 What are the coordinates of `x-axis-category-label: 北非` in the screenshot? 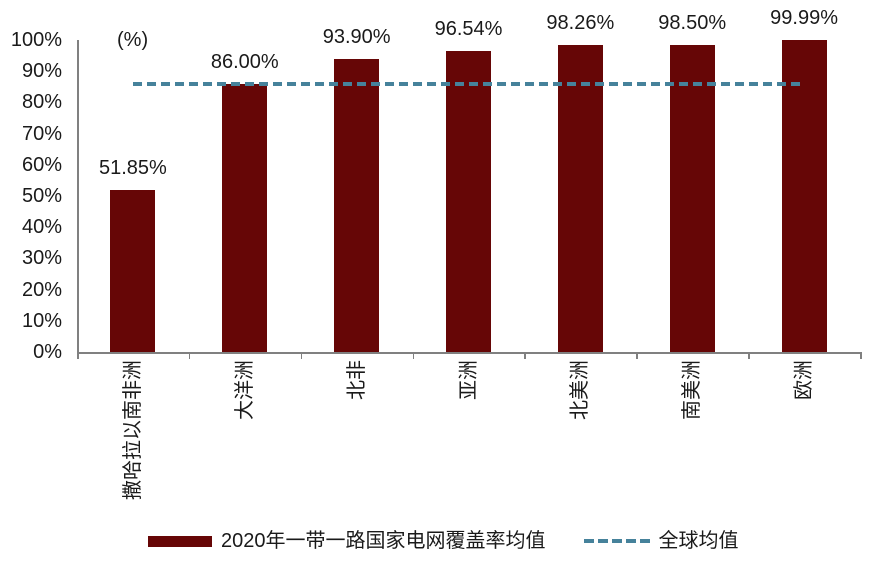 It's located at (356, 380).